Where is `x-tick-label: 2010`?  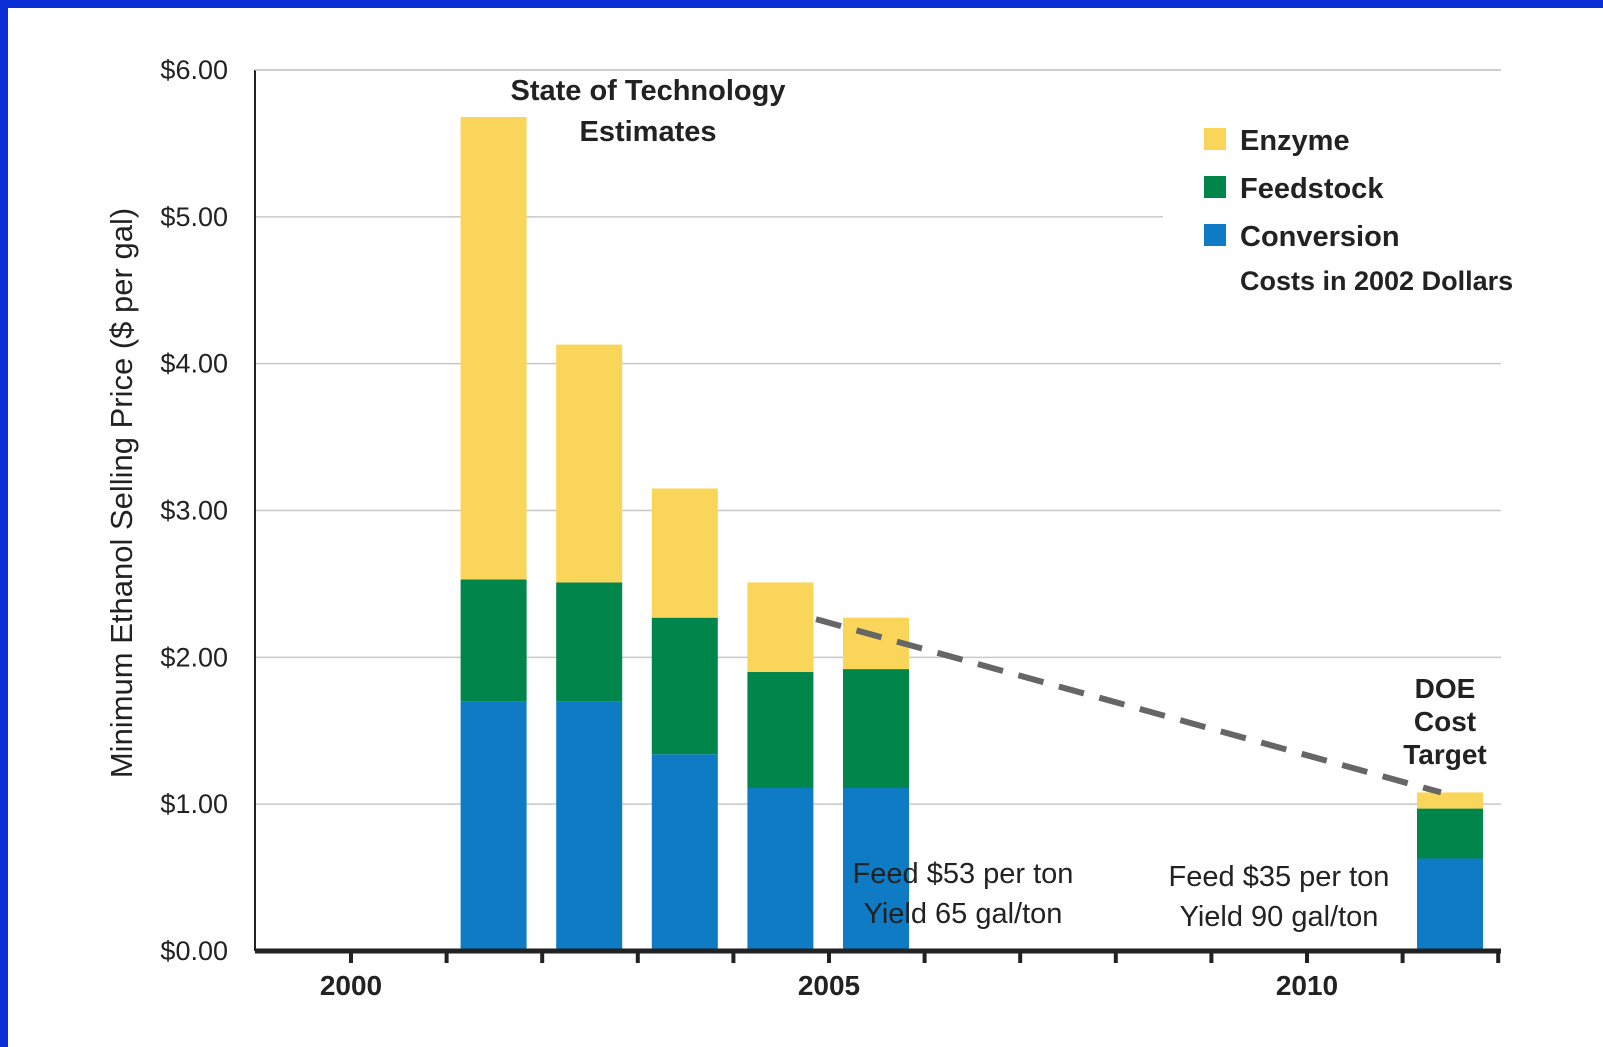 x-tick-label: 2010 is located at coordinates (1307, 985).